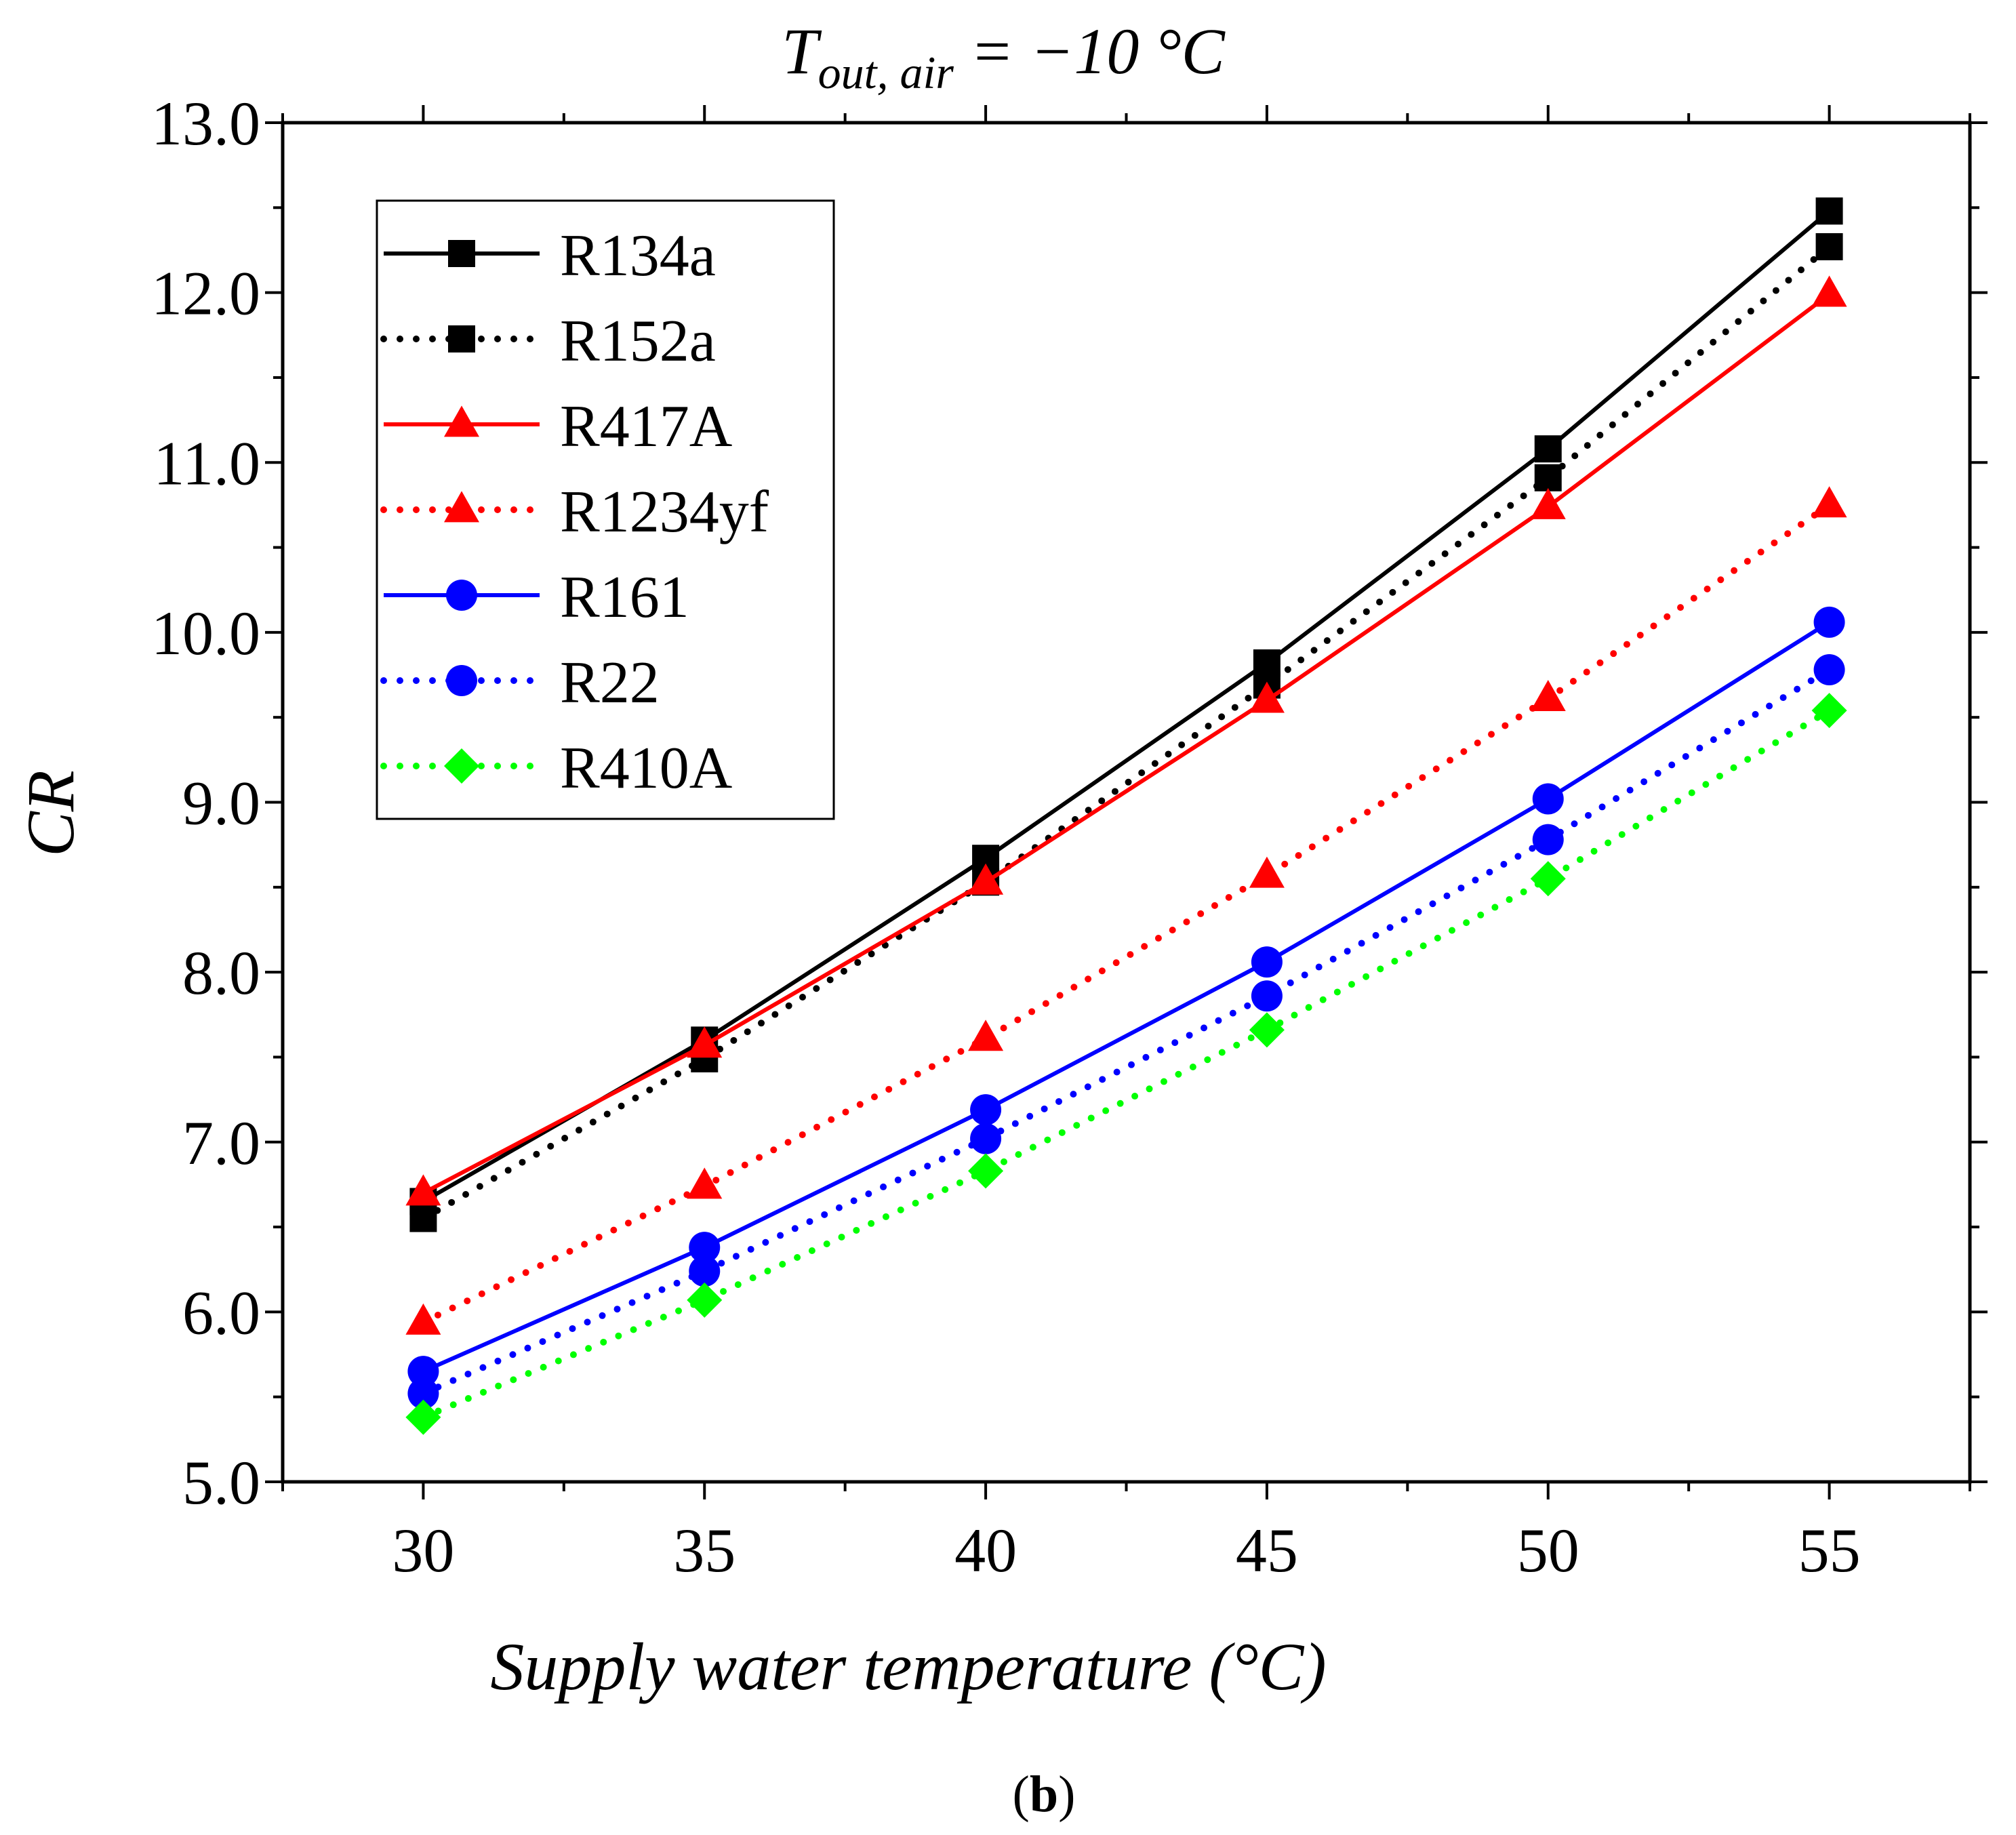 The width and height of the screenshot is (2016, 1835). I want to click on legend-marker-r134a, so click(461, 253).